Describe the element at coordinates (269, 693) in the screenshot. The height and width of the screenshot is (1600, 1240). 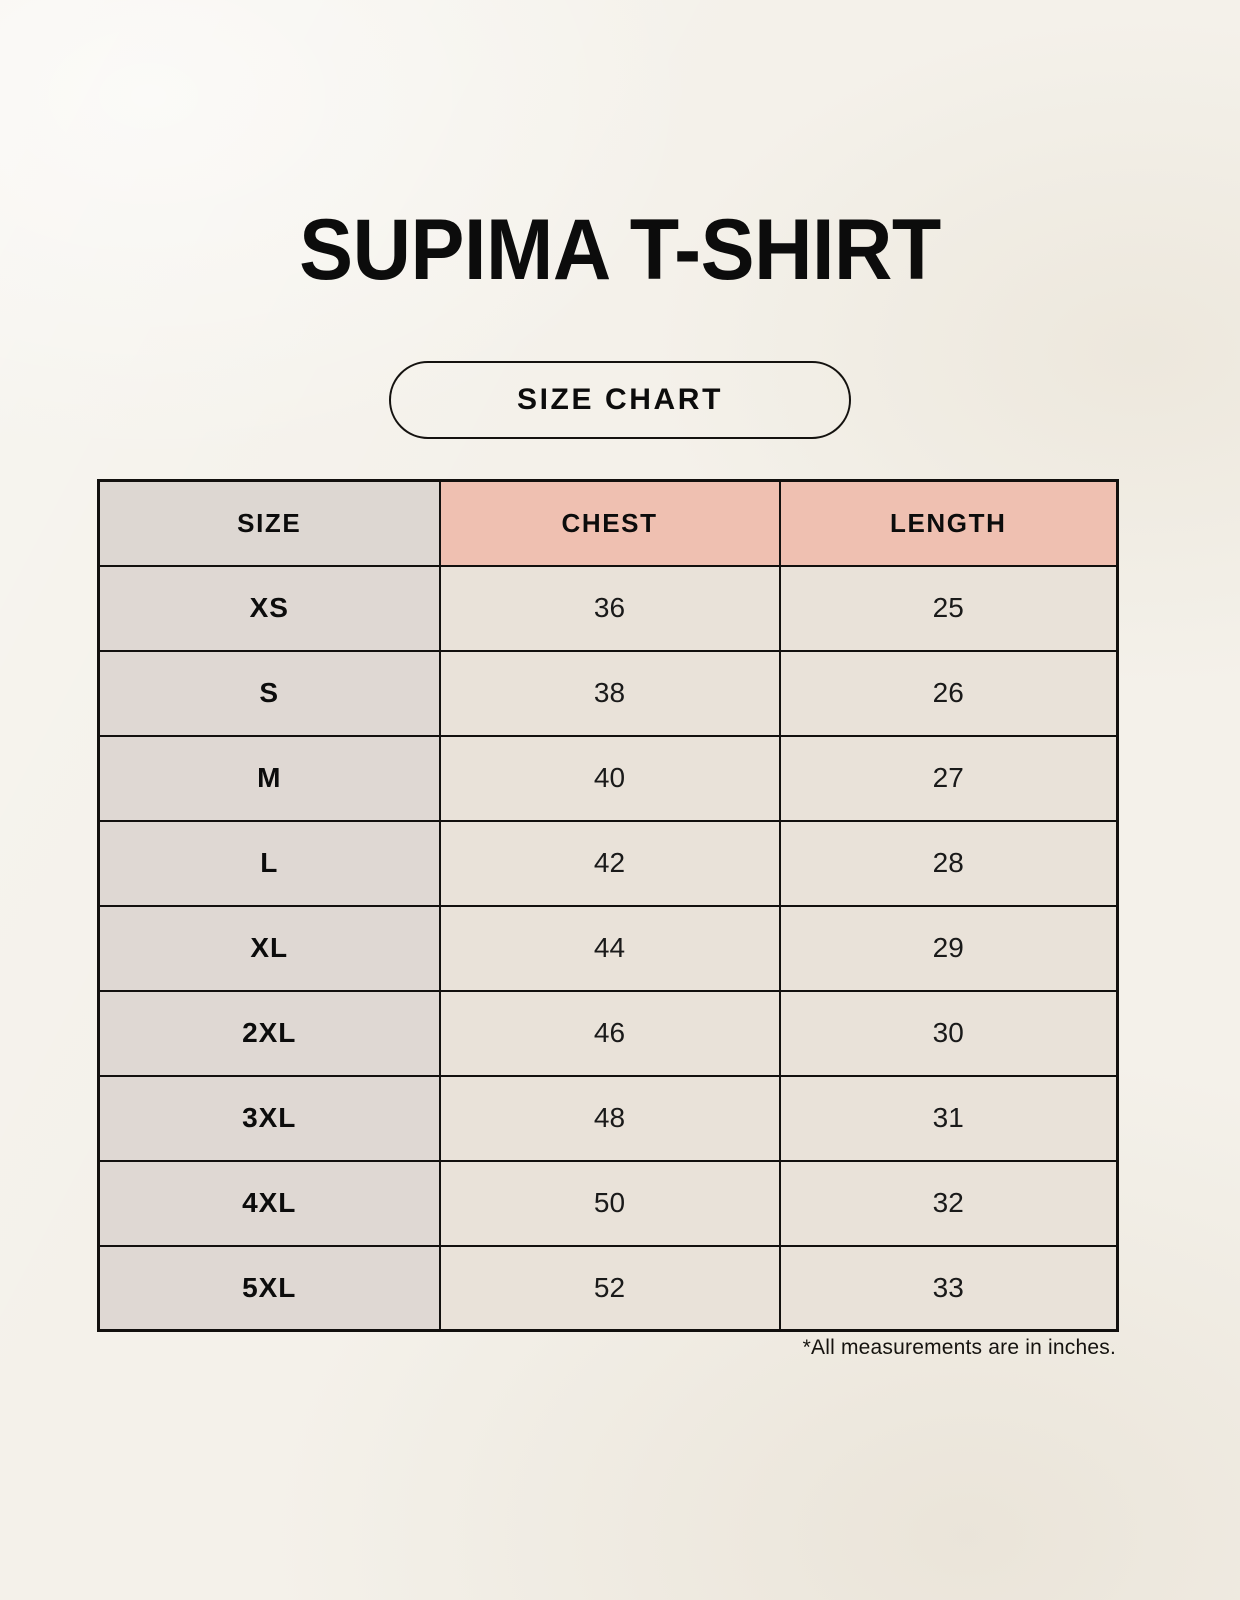
I see `cell-size: S` at that location.